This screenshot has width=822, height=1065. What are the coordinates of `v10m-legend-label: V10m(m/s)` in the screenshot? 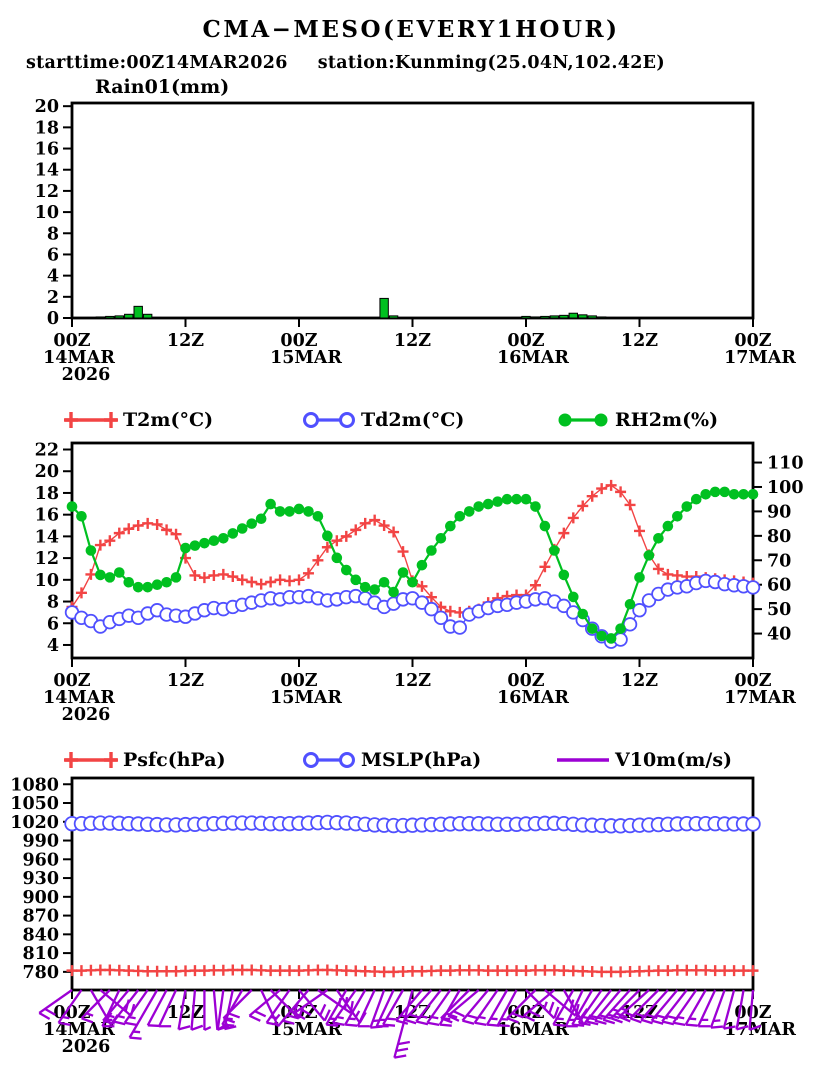 It's located at (674, 760).